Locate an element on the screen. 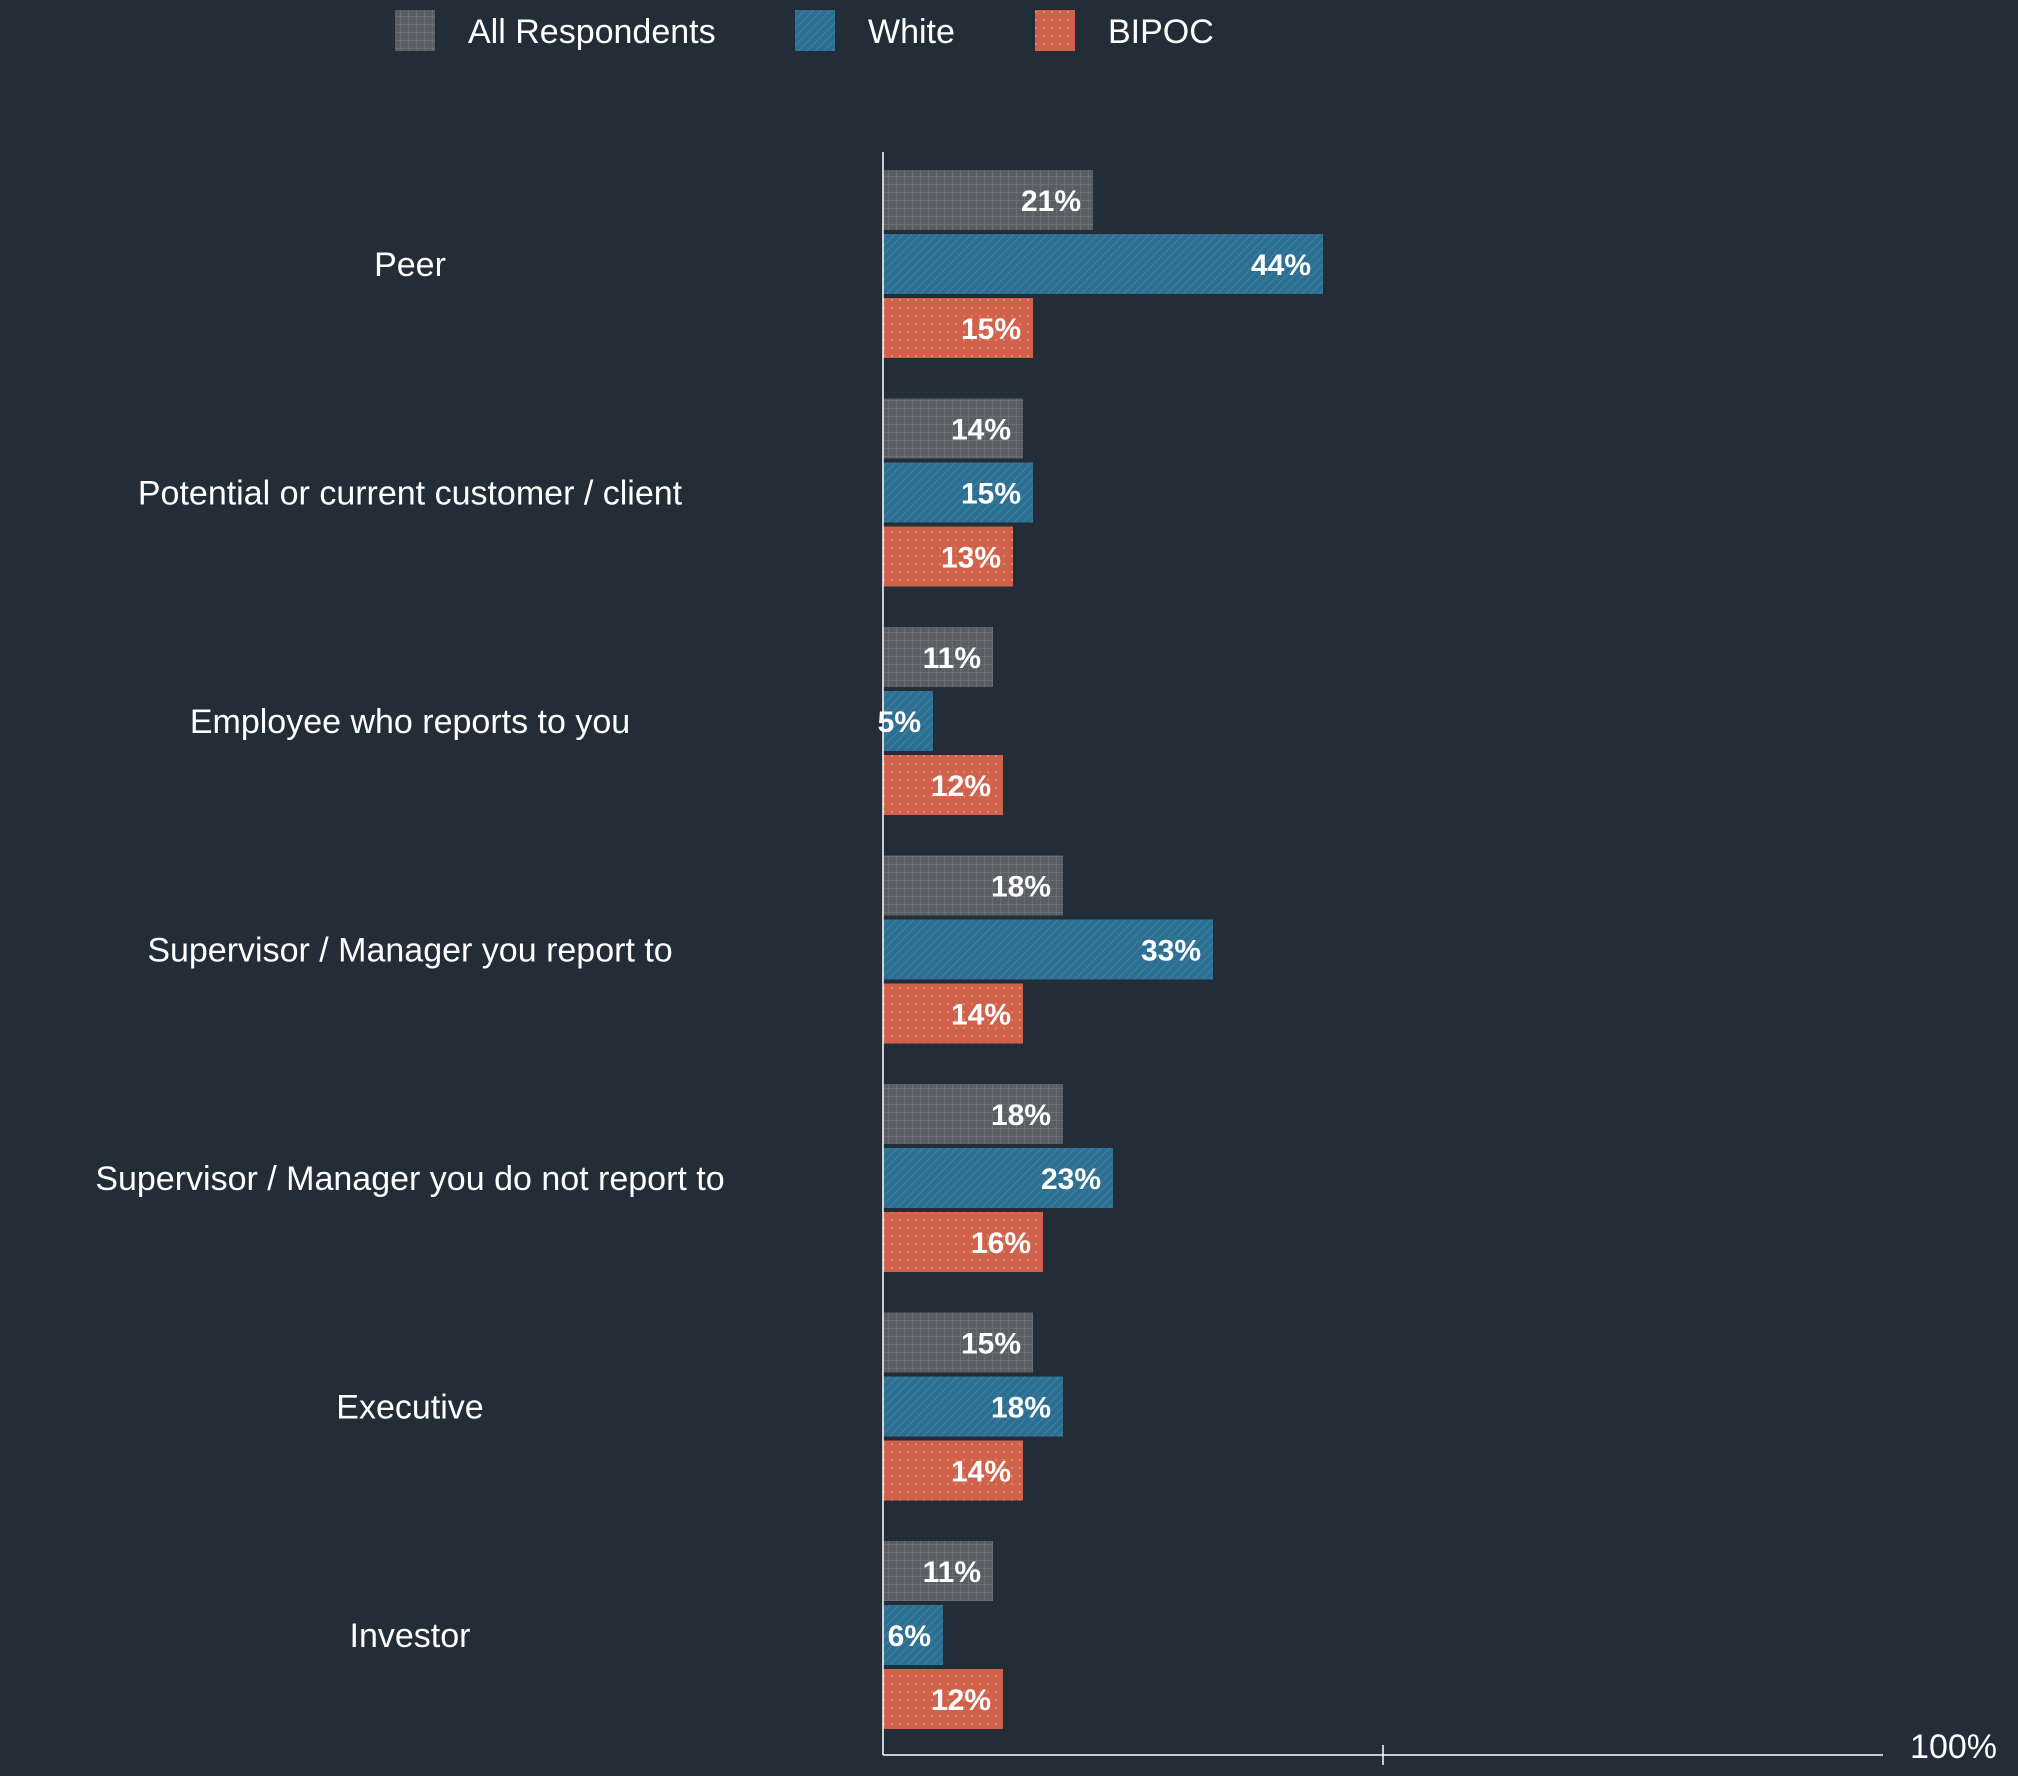  category-label: Employee who reports to you is located at coordinates (410, 722).